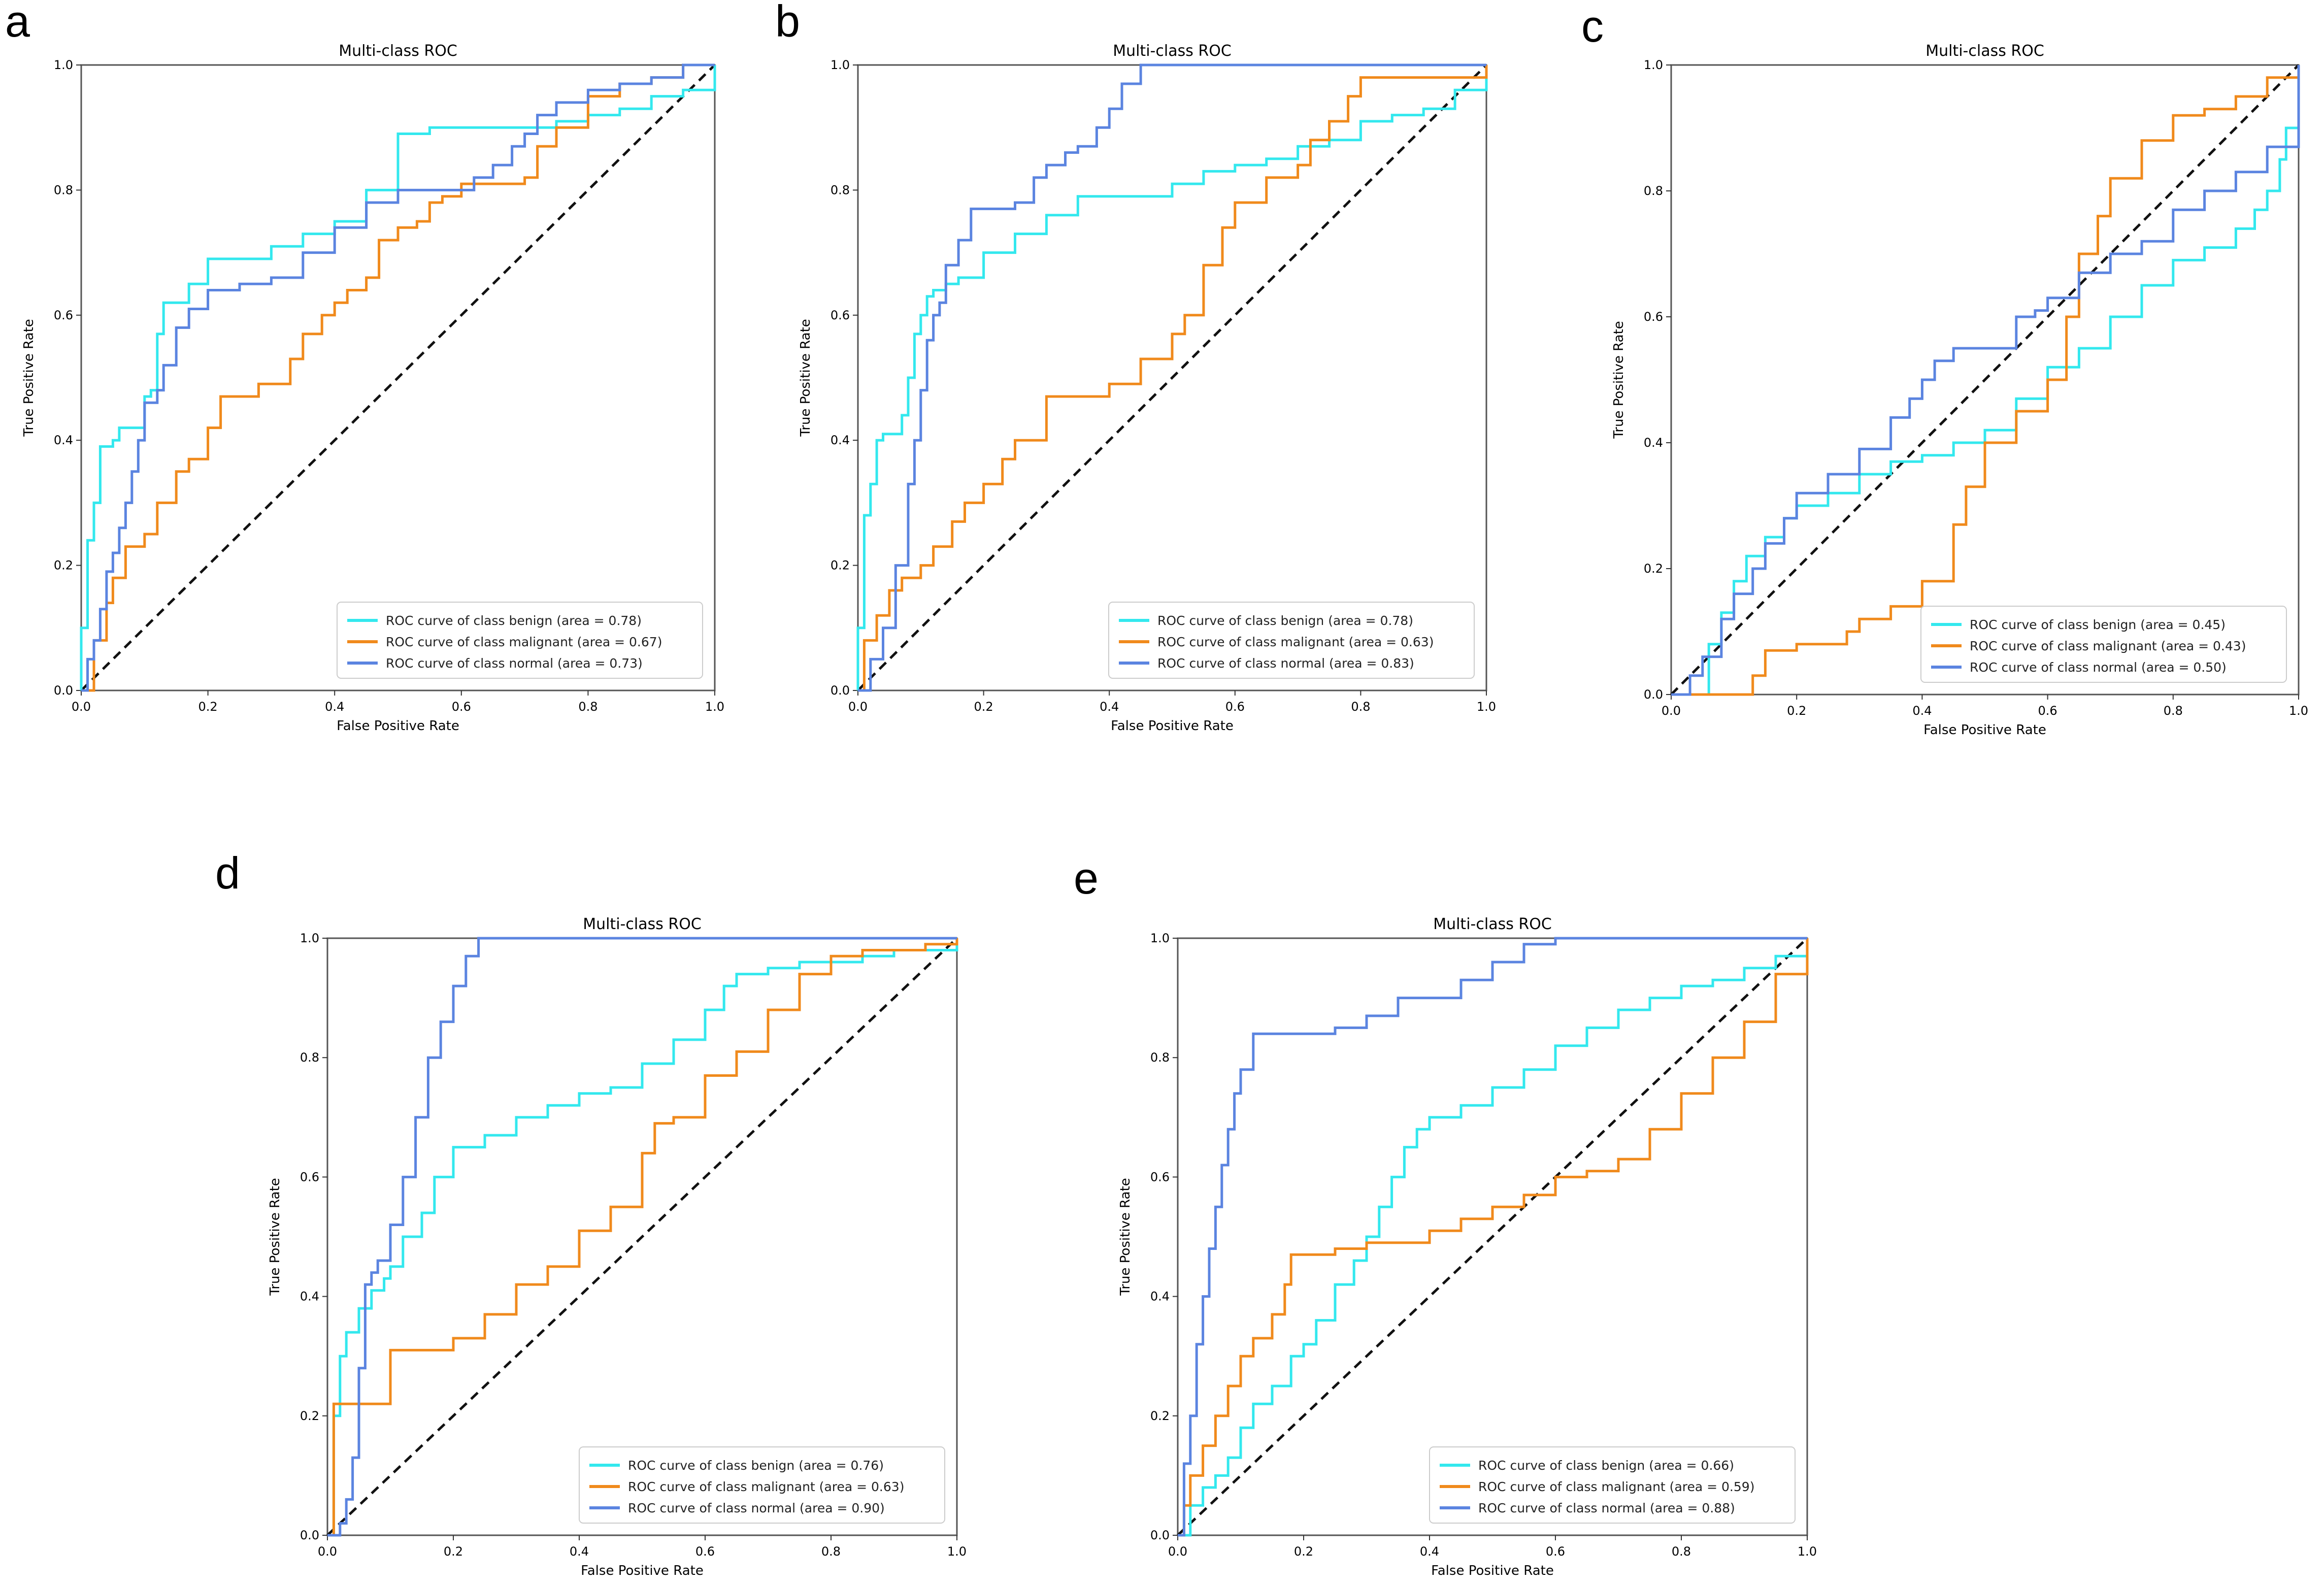 This screenshot has height=1584, width=2324. What do you see at coordinates (227, 873) in the screenshot?
I see `panel-letter-d: d` at bounding box center [227, 873].